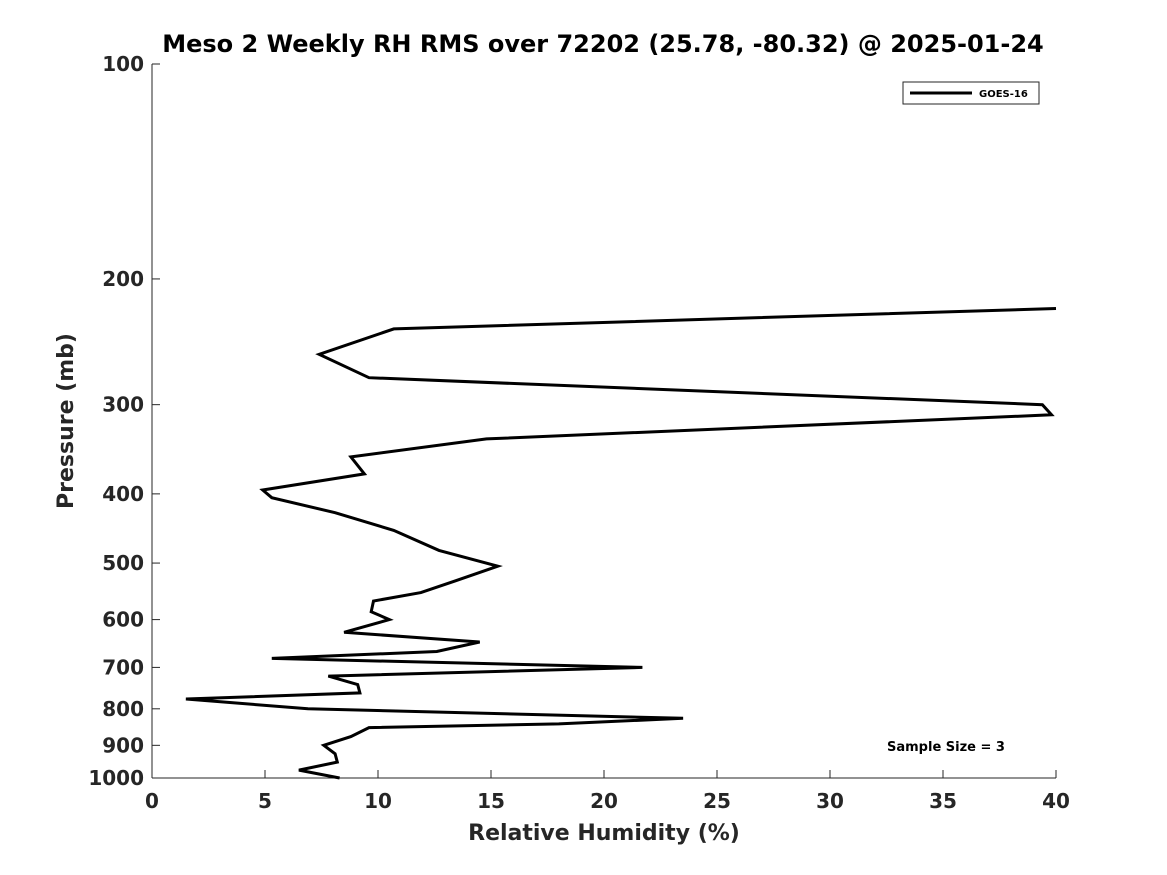 This screenshot has height=875, width=1167. I want to click on sample-size-annotation: Sample Size = 3, so click(946, 747).